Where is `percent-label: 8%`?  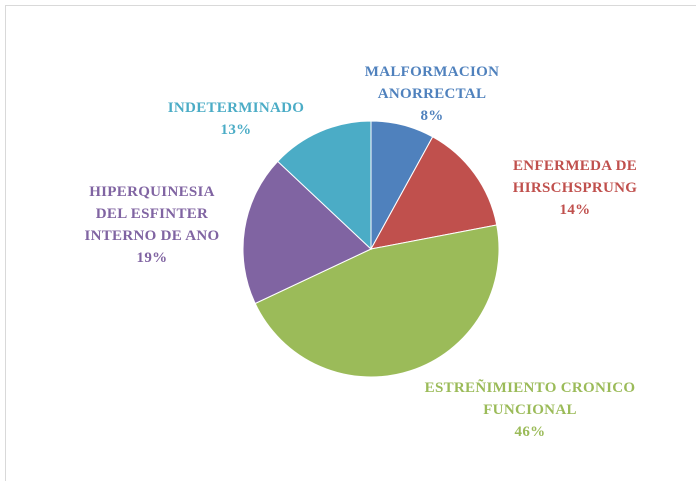
percent-label: 8% is located at coordinates (432, 116).